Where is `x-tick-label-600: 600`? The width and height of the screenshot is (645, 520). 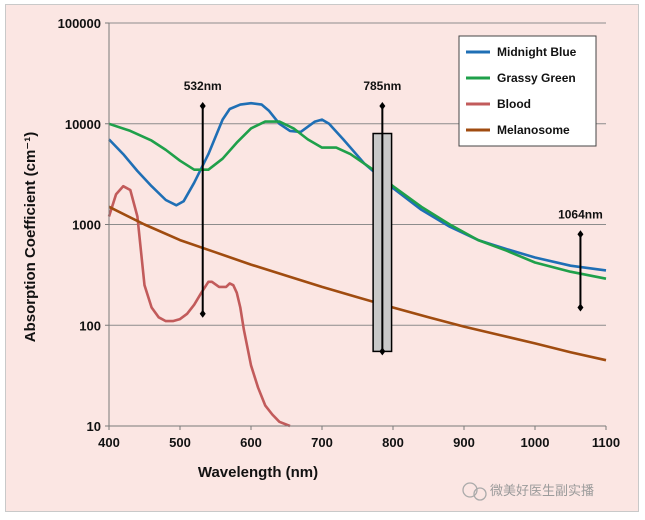
x-tick-label-600: 600 is located at coordinates (251, 442).